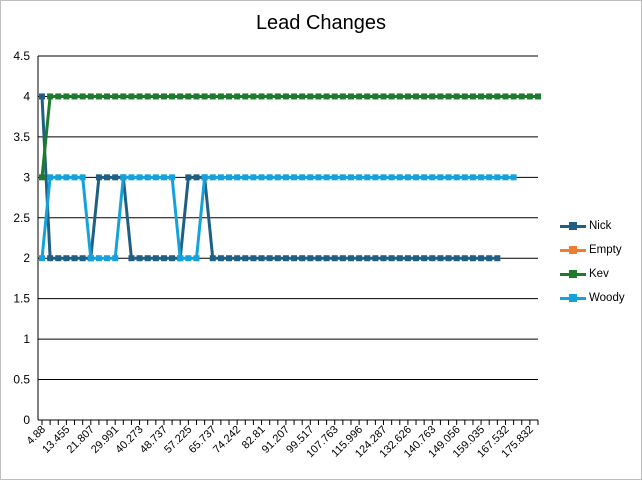 The image size is (642, 480). What do you see at coordinates (21, 380) in the screenshot?
I see `y-tick-label: 0.5` at bounding box center [21, 380].